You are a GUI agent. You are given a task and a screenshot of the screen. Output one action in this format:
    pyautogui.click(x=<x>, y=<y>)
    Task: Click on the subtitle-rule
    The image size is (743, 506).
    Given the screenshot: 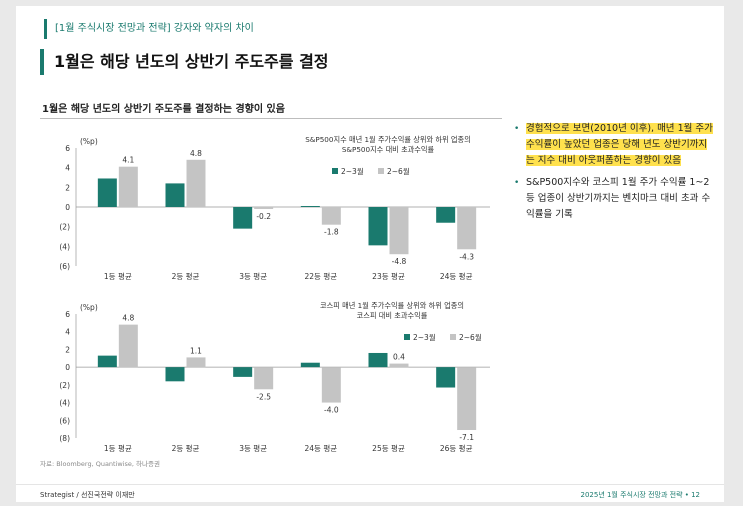 What is the action you would take?
    pyautogui.click(x=271, y=118)
    